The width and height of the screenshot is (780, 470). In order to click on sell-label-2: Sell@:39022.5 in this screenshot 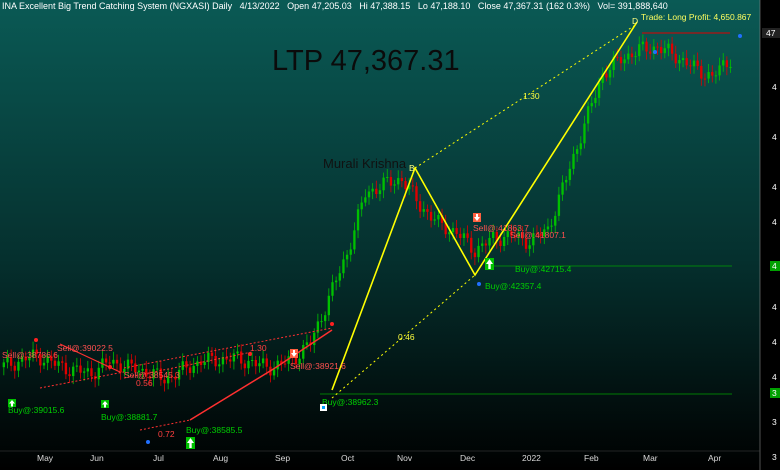, I will do `click(85, 348)`.